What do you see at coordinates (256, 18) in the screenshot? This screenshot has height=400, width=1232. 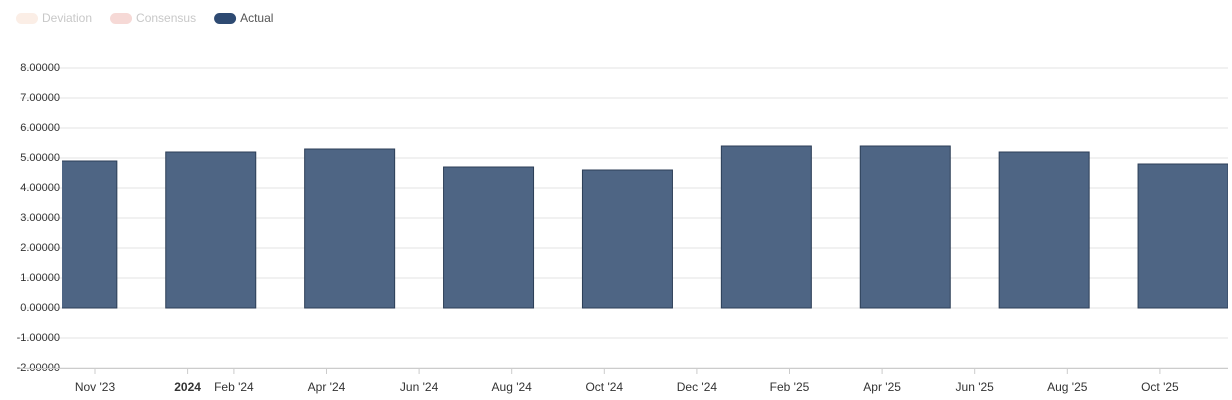 I see `legend-label: Actual` at bounding box center [256, 18].